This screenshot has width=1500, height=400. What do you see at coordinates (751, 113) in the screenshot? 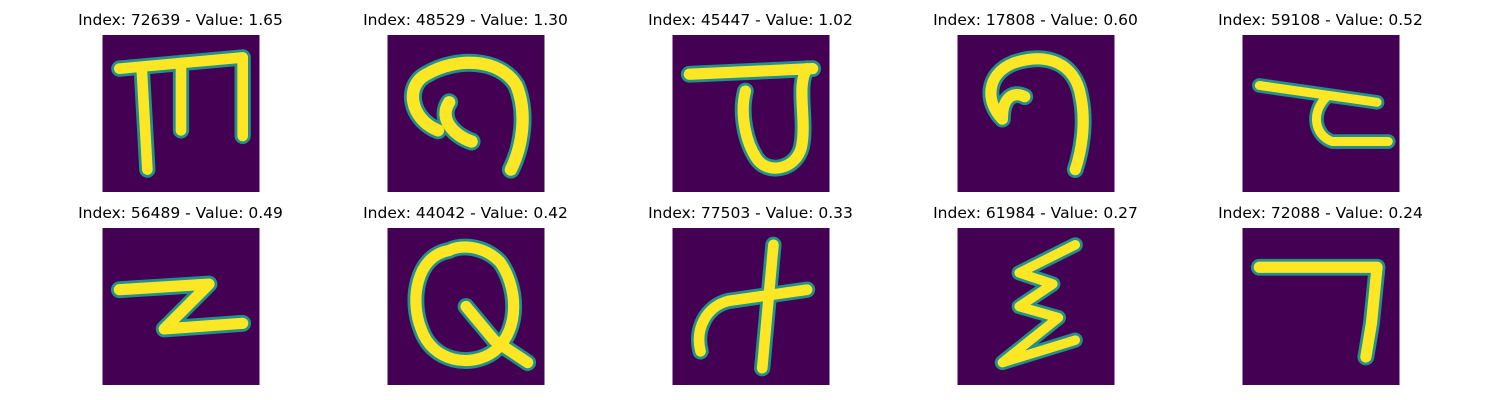
I see `glyph-image-loop-a` at bounding box center [751, 113].